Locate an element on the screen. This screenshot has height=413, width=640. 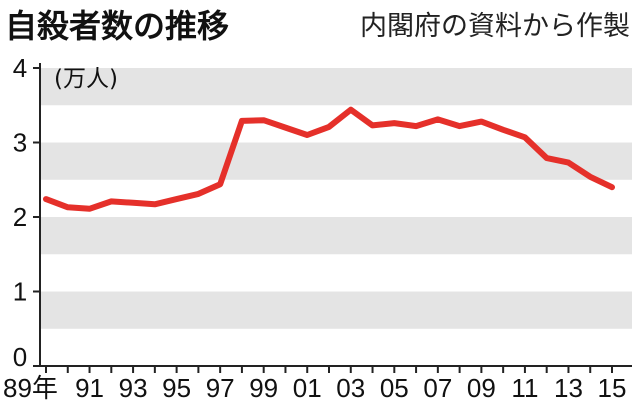
y-tick-label: 4 is located at coordinates (20, 68).